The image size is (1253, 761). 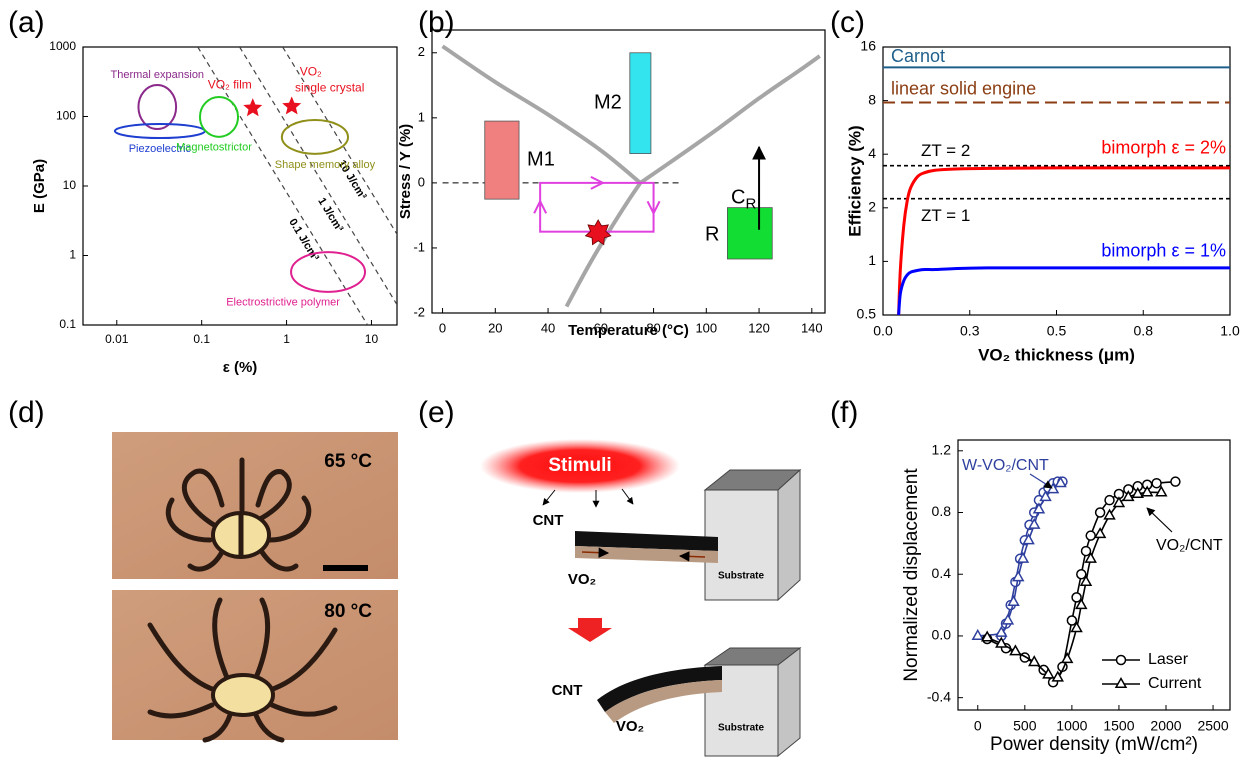 What do you see at coordinates (1094, 744) in the screenshot?
I see `x-axis-label: Power density (mW/cm²)` at bounding box center [1094, 744].